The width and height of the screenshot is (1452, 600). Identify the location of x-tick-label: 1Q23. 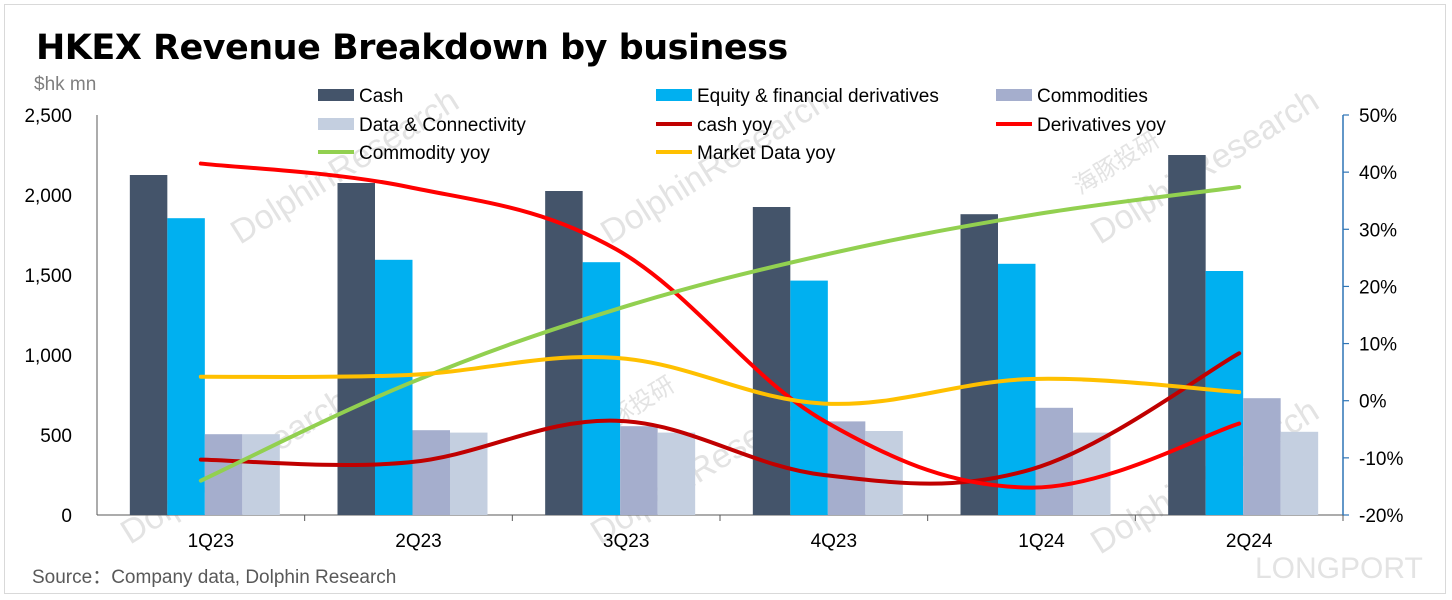
(211, 541).